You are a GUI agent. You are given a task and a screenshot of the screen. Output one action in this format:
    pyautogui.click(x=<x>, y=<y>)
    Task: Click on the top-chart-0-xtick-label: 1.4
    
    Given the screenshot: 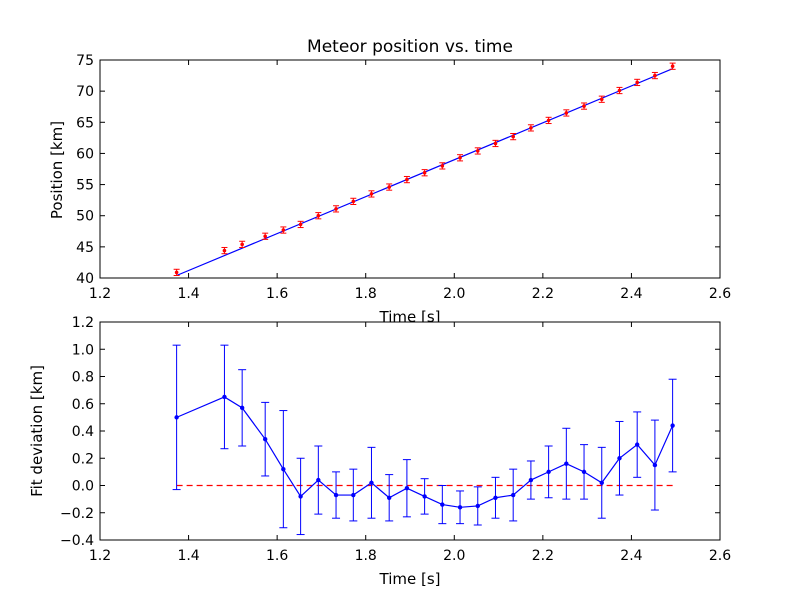 What is the action you would take?
    pyautogui.click(x=188, y=294)
    